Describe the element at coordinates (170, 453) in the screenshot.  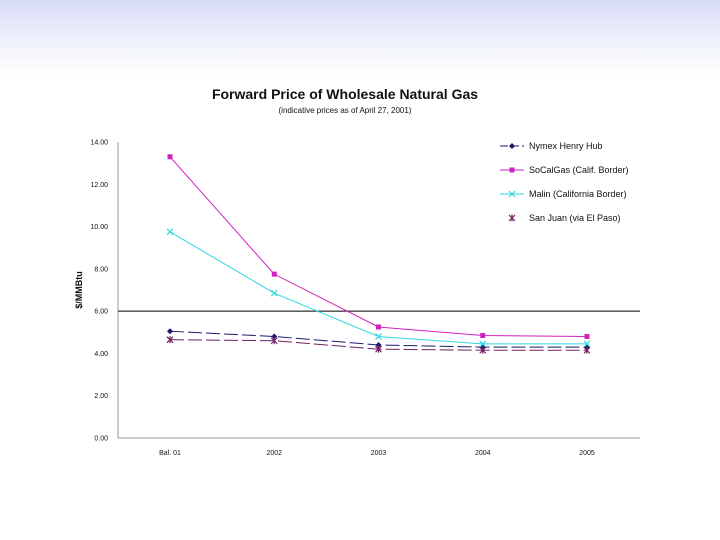
I see `x-tick-label: Bal. 01` at that location.